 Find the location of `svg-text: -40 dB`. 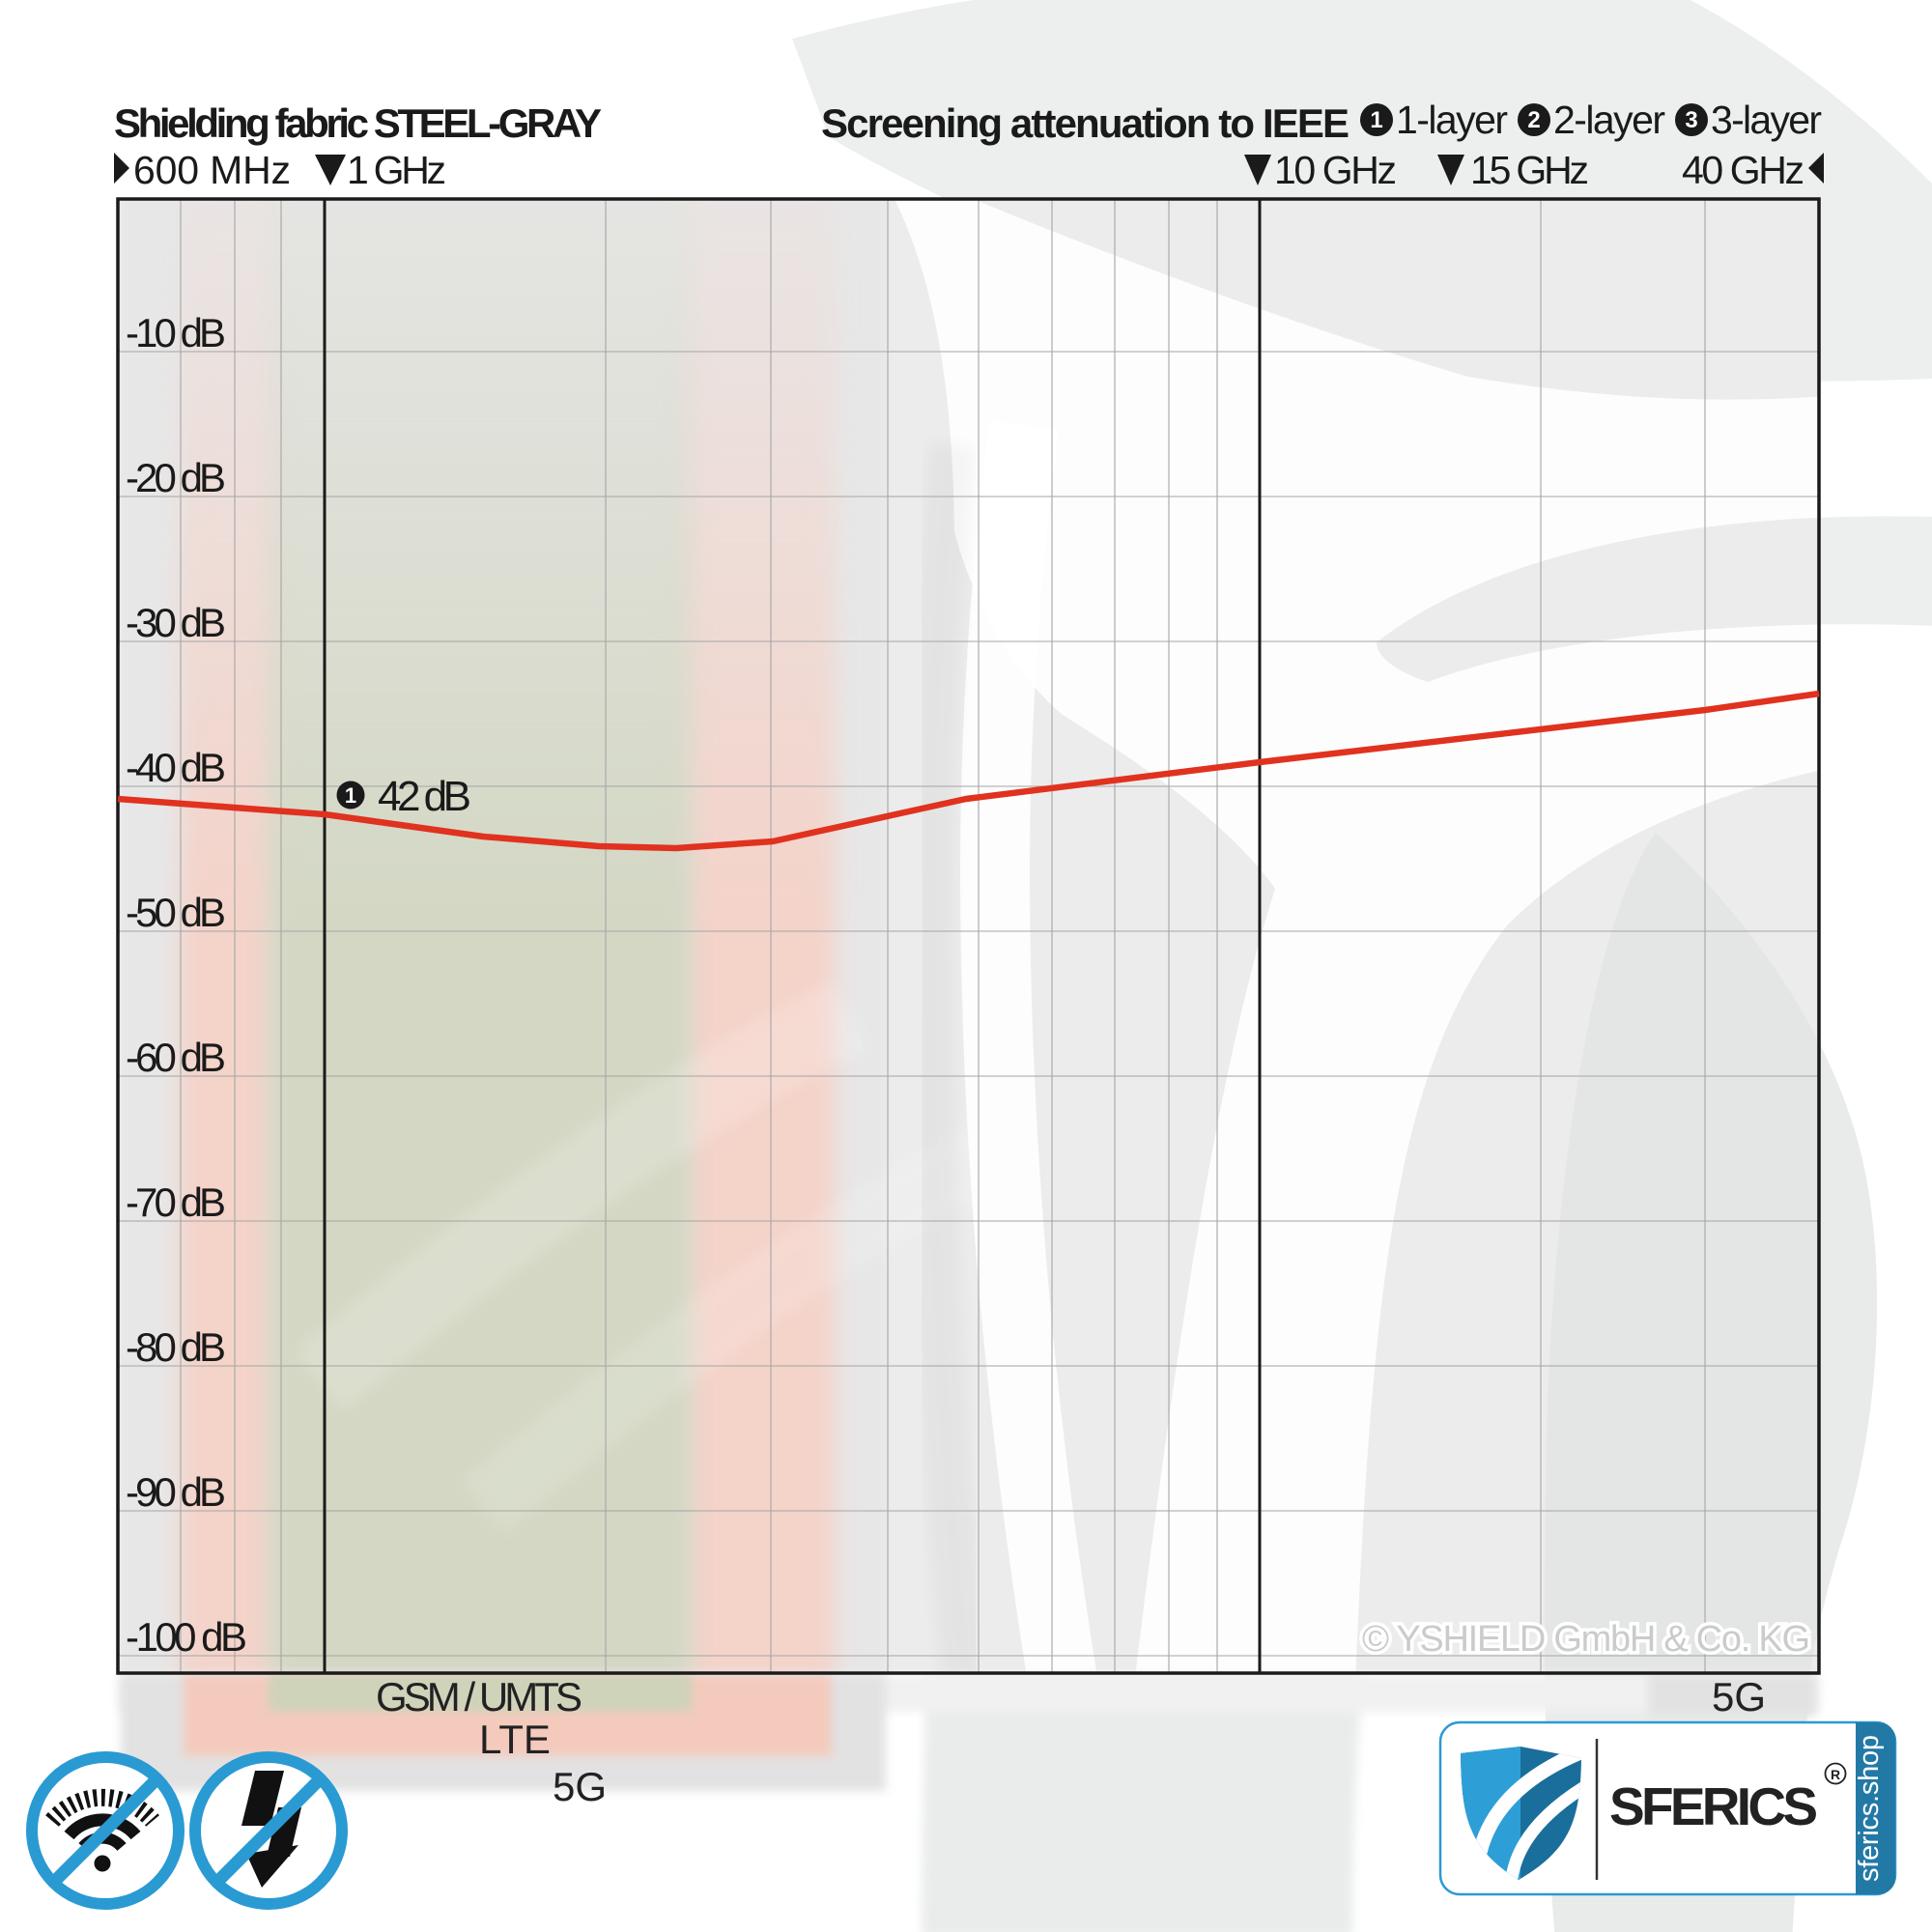

svg-text: -40 dB is located at coordinates (176, 767).